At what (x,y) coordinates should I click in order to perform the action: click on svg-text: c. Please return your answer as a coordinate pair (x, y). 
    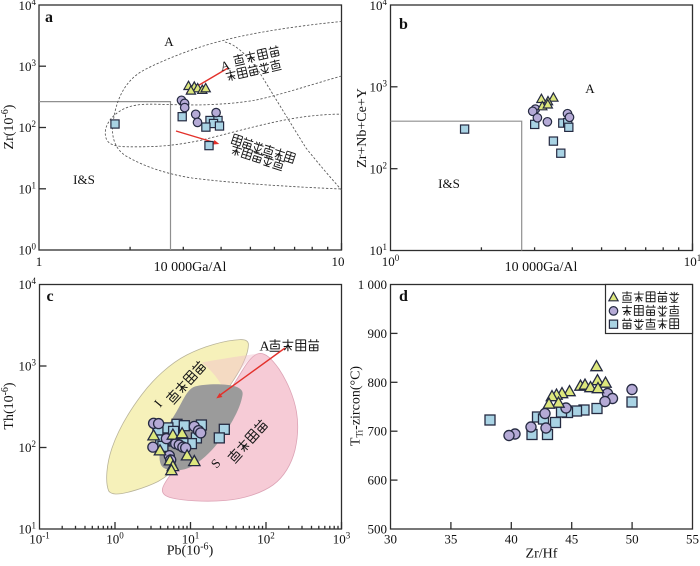
    Looking at the image, I should click on (50, 296).